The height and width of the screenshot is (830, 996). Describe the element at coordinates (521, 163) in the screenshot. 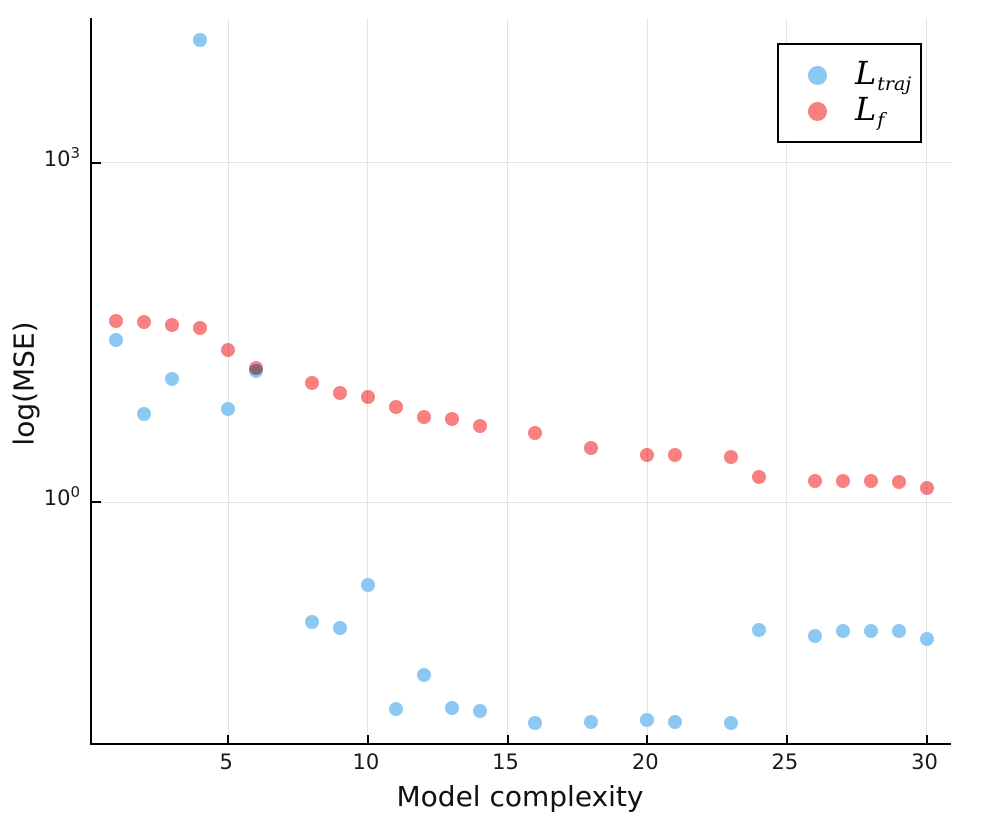

I see `y-gridline-1e3` at that location.